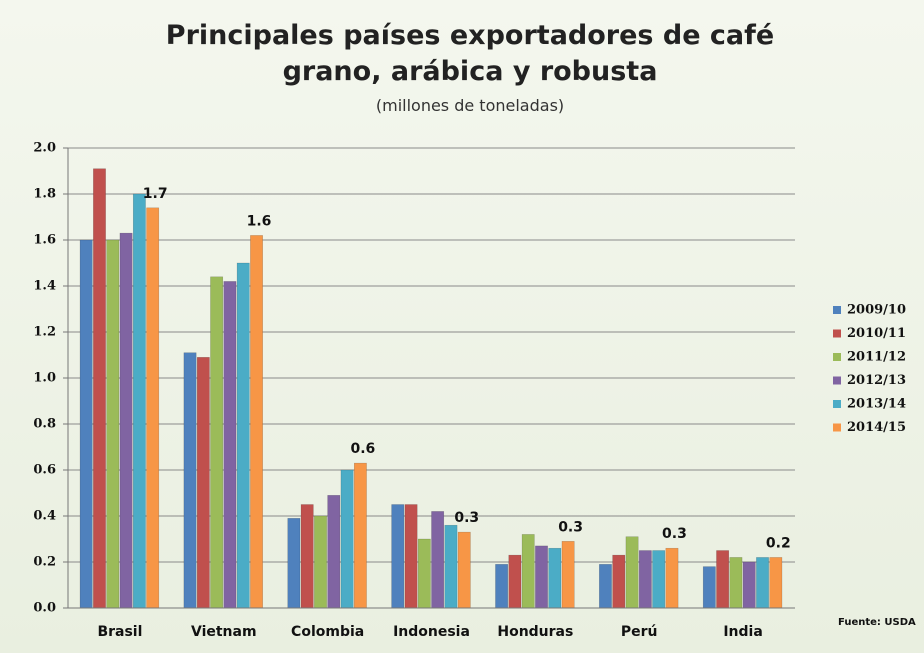 The image size is (924, 653). Describe the element at coordinates (876, 310) in the screenshot. I see `legend-label: 2009/10` at that location.